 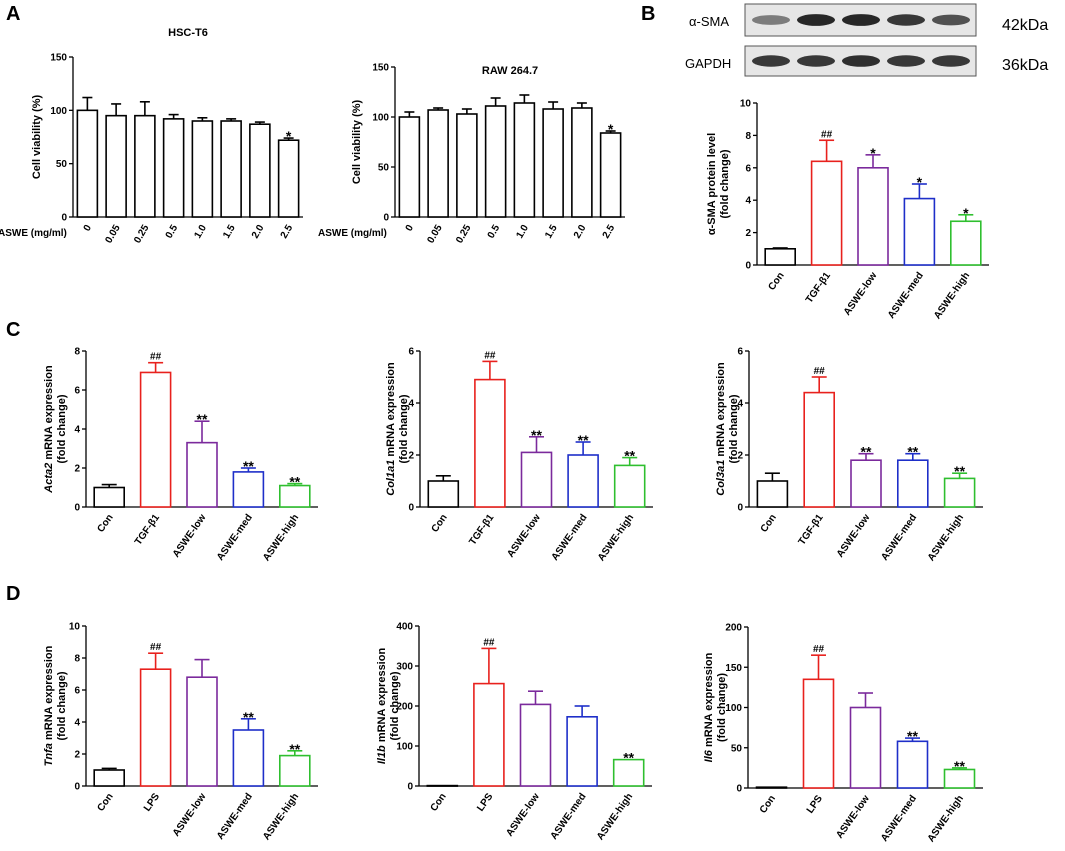 What do you see at coordinates (404, 667) in the screenshot?
I see `y-tick-label: 300` at bounding box center [404, 667].